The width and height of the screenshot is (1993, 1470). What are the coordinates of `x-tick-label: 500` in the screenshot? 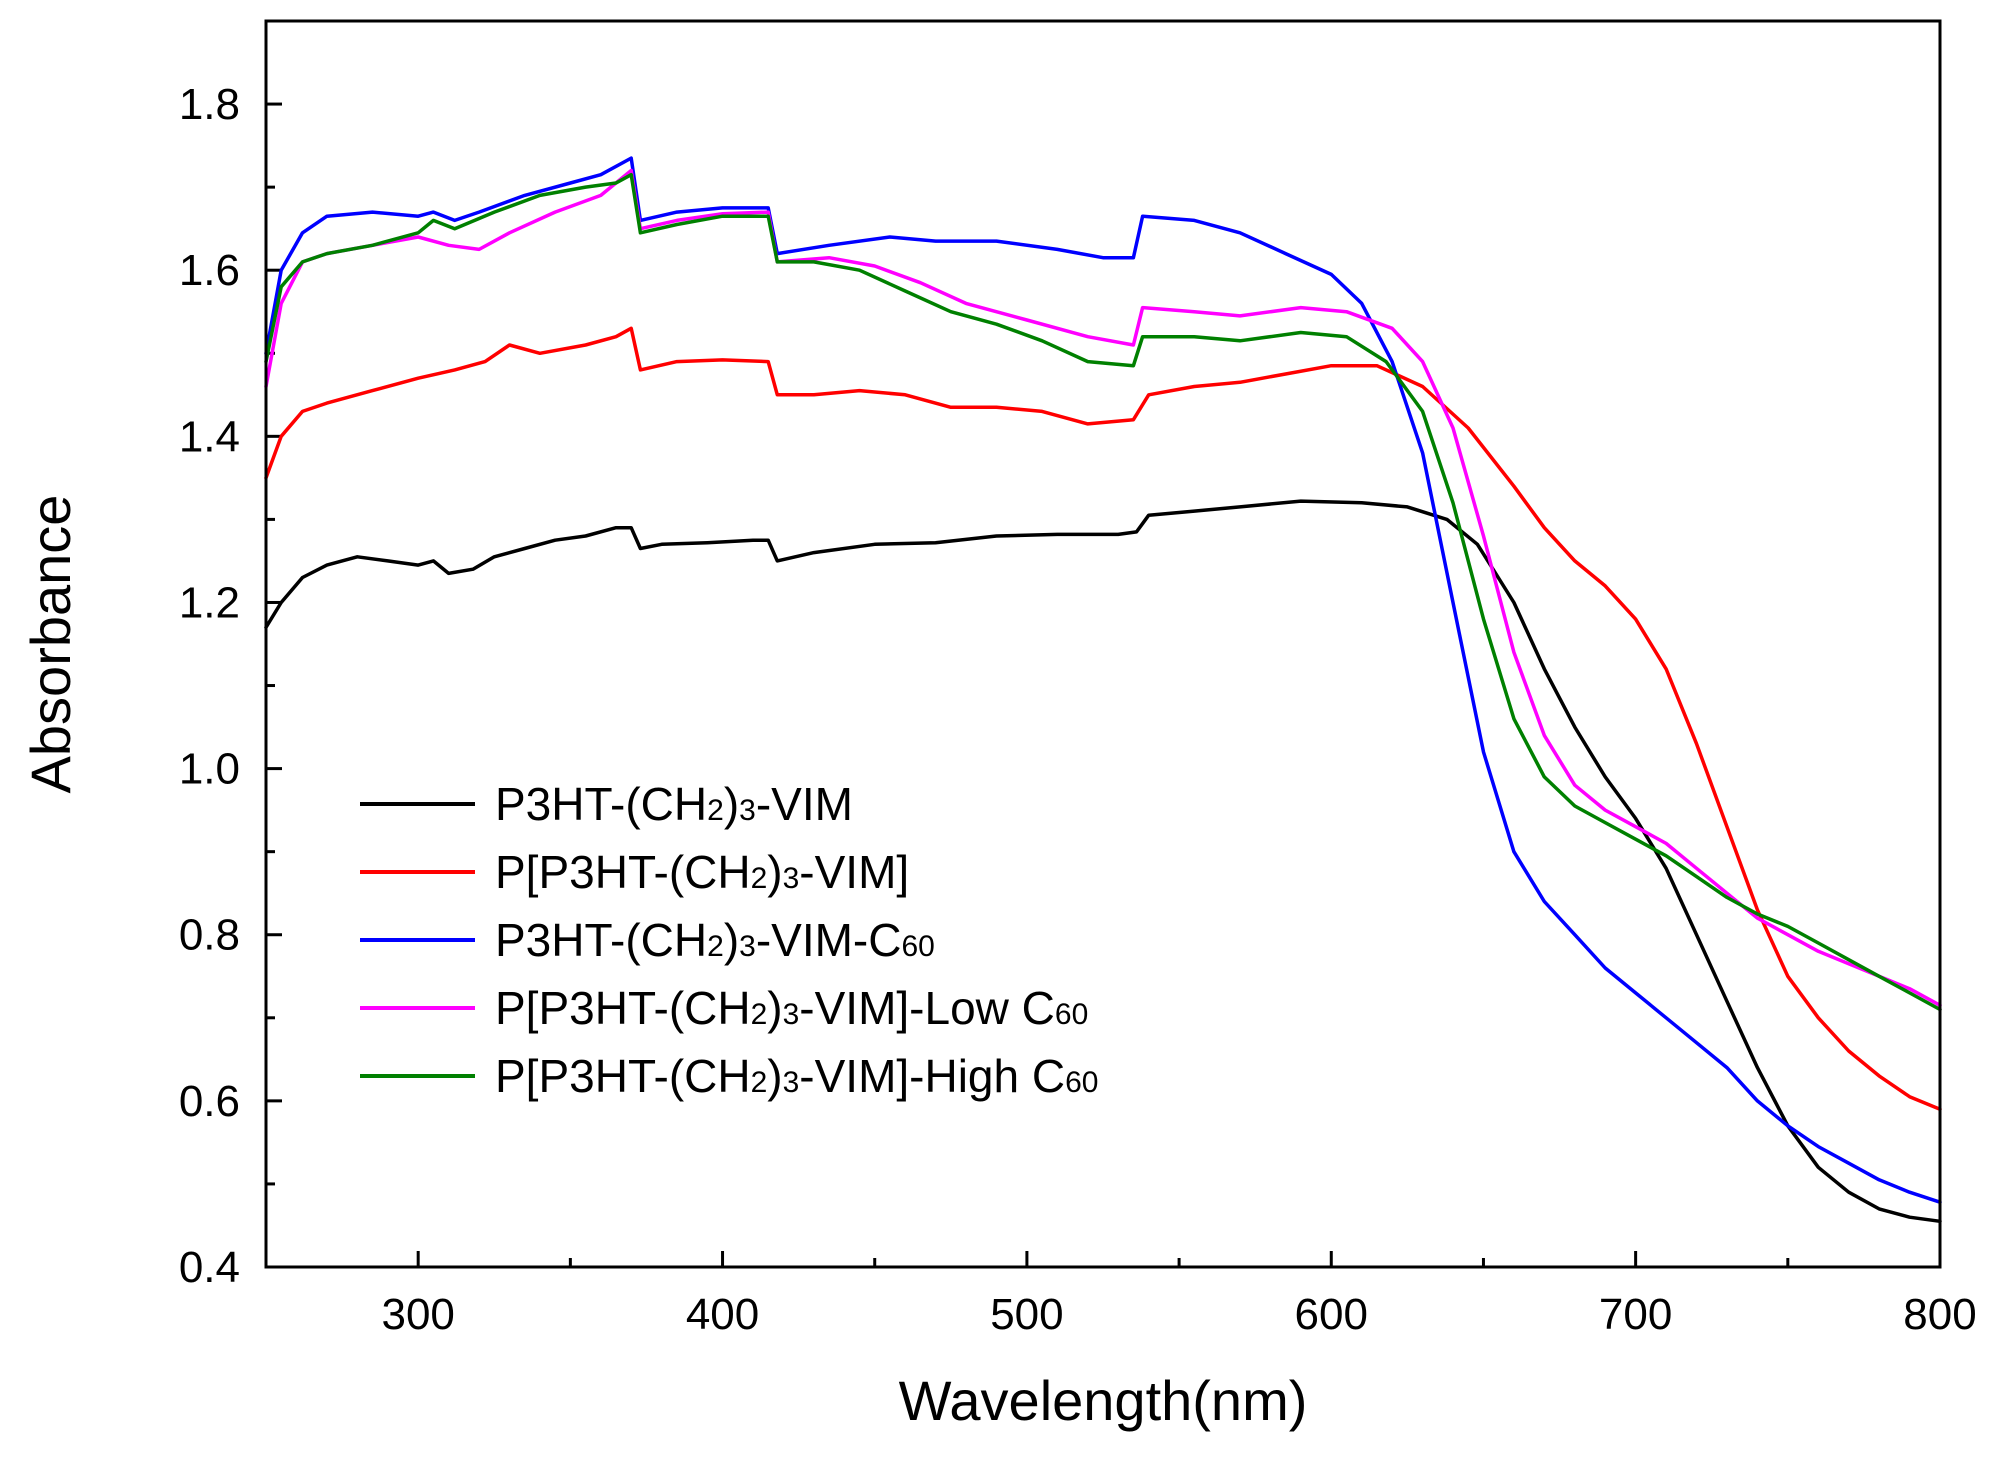 It's located at (1026, 1314).